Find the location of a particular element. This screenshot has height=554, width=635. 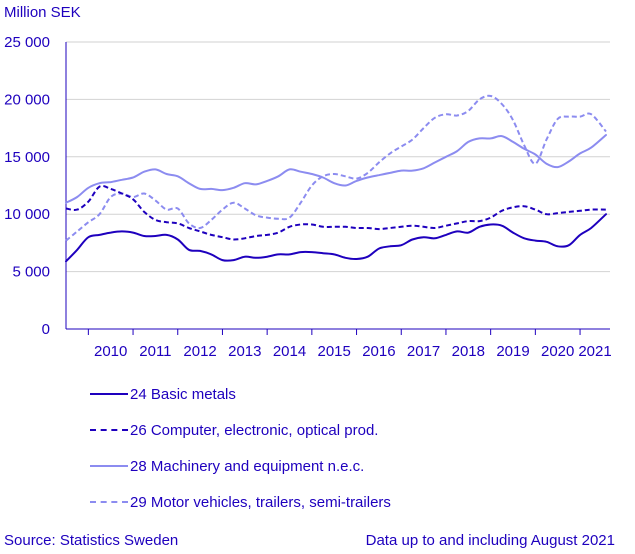

x-tick-label: 2015 is located at coordinates (334, 351).